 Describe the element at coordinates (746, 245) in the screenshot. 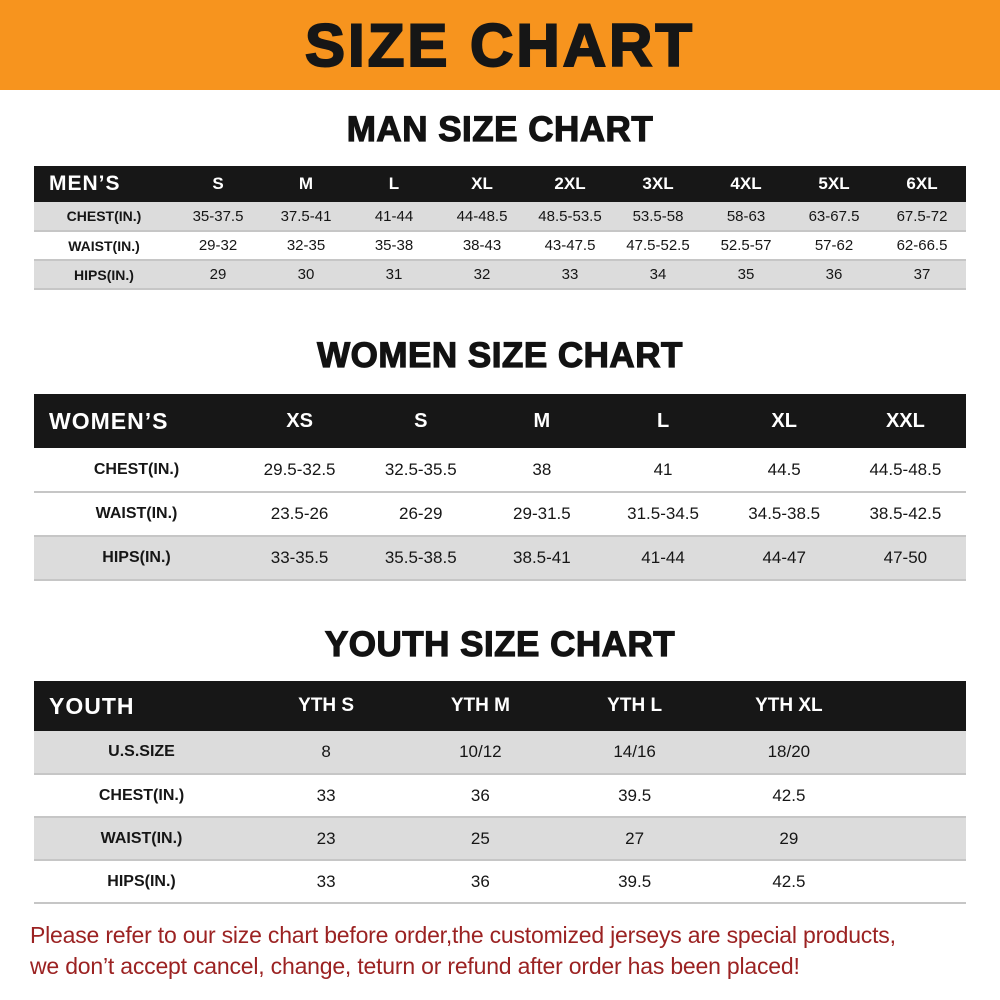

I see `size-value-cell: 52.5-57` at that location.